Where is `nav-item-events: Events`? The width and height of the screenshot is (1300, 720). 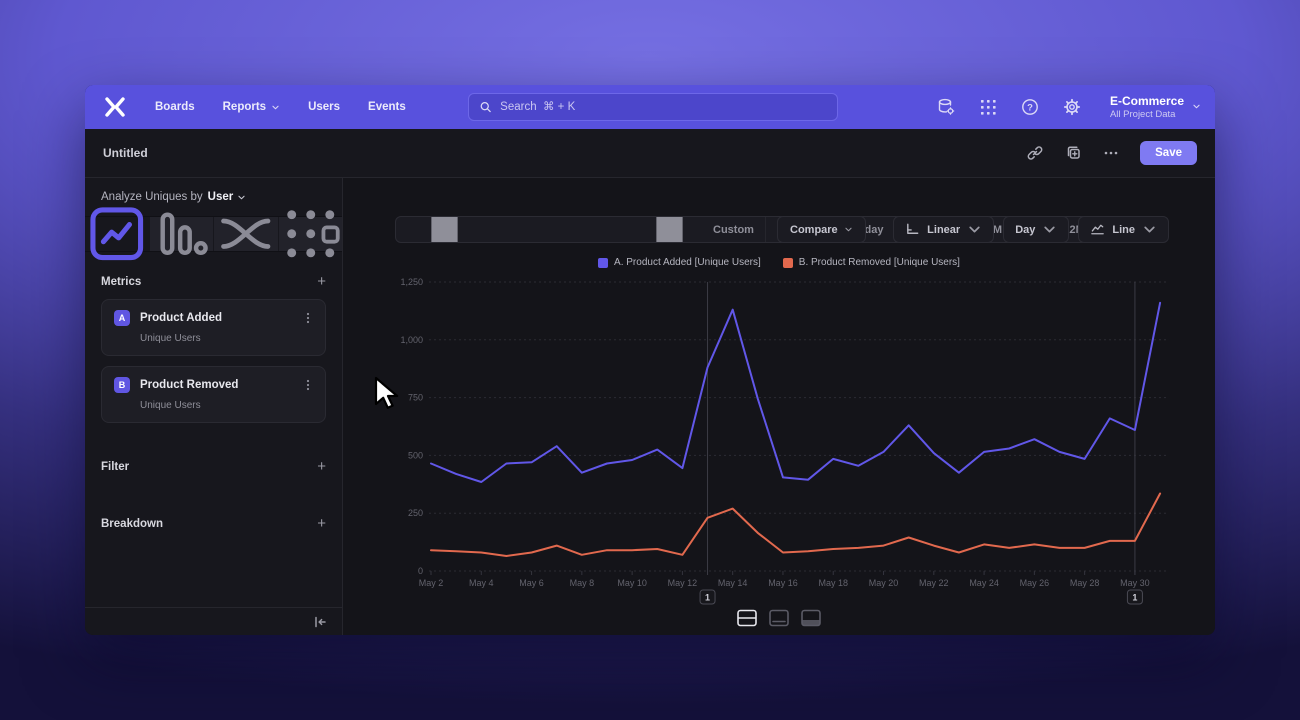
nav-item-events: Events is located at coordinates (387, 107).